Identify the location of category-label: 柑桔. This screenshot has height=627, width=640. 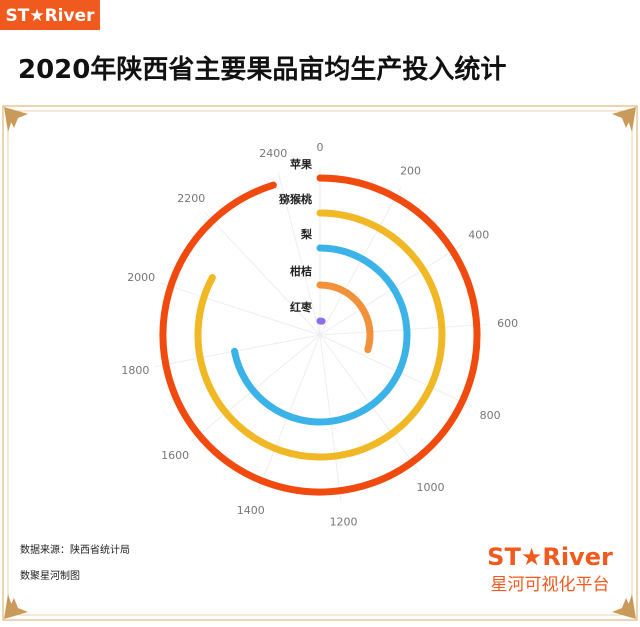
(301, 271).